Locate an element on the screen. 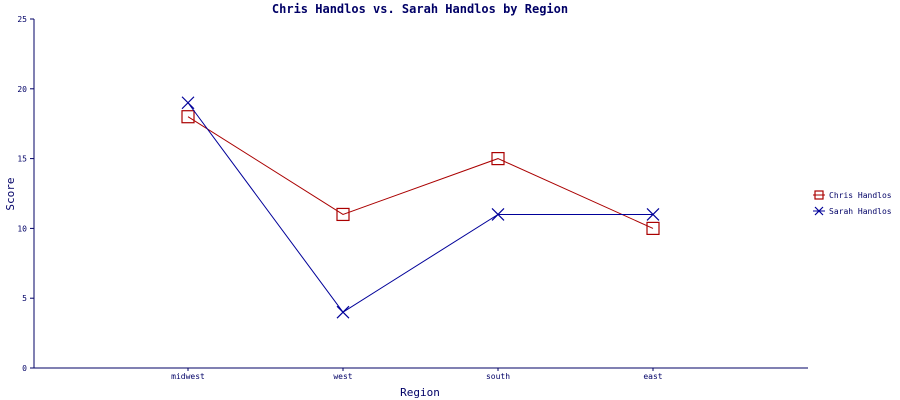 Image resolution: width=900 pixels, height=400 pixels. data-point-sarah-handlos-east is located at coordinates (653, 214).